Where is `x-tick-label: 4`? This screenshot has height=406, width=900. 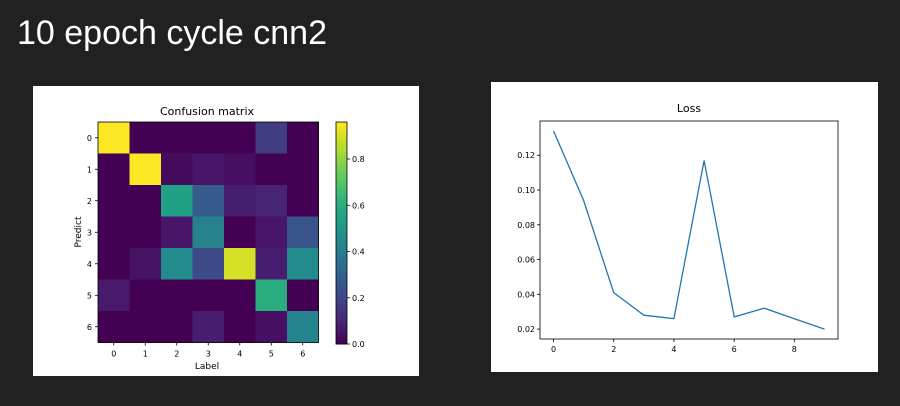
x-tick-label: 4 is located at coordinates (239, 354).